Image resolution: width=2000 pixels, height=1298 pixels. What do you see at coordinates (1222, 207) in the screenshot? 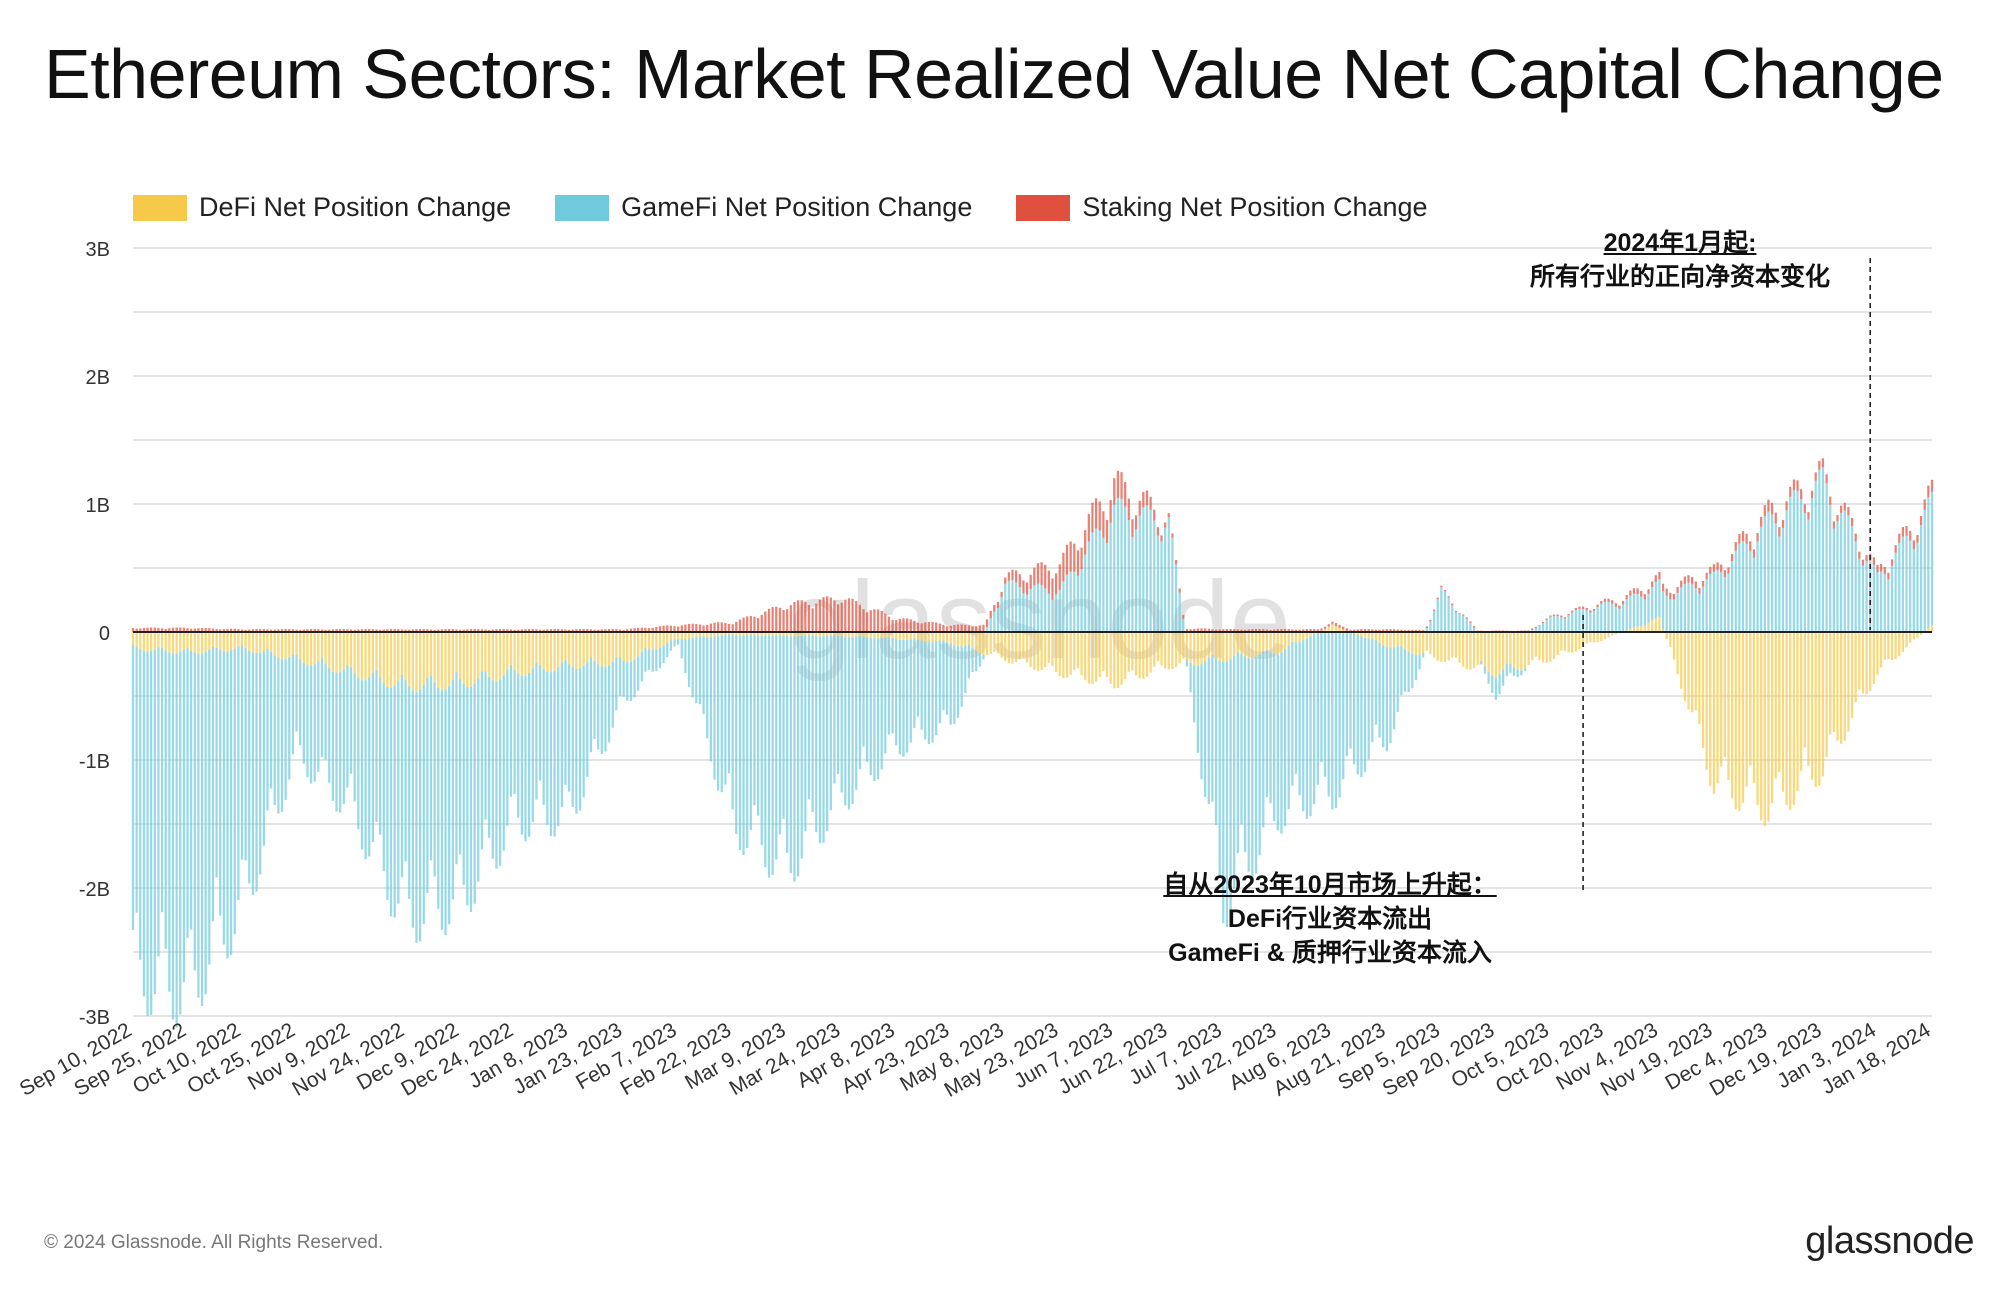
I see `legend-item-staking: Staking Net Position Change` at bounding box center [1222, 207].